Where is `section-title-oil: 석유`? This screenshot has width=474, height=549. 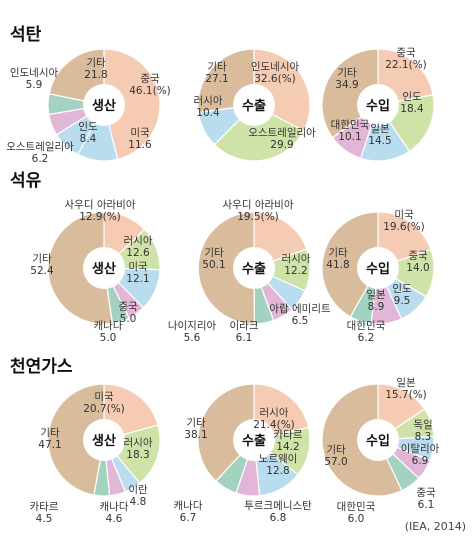 section-title-oil: 석유 is located at coordinates (26, 181).